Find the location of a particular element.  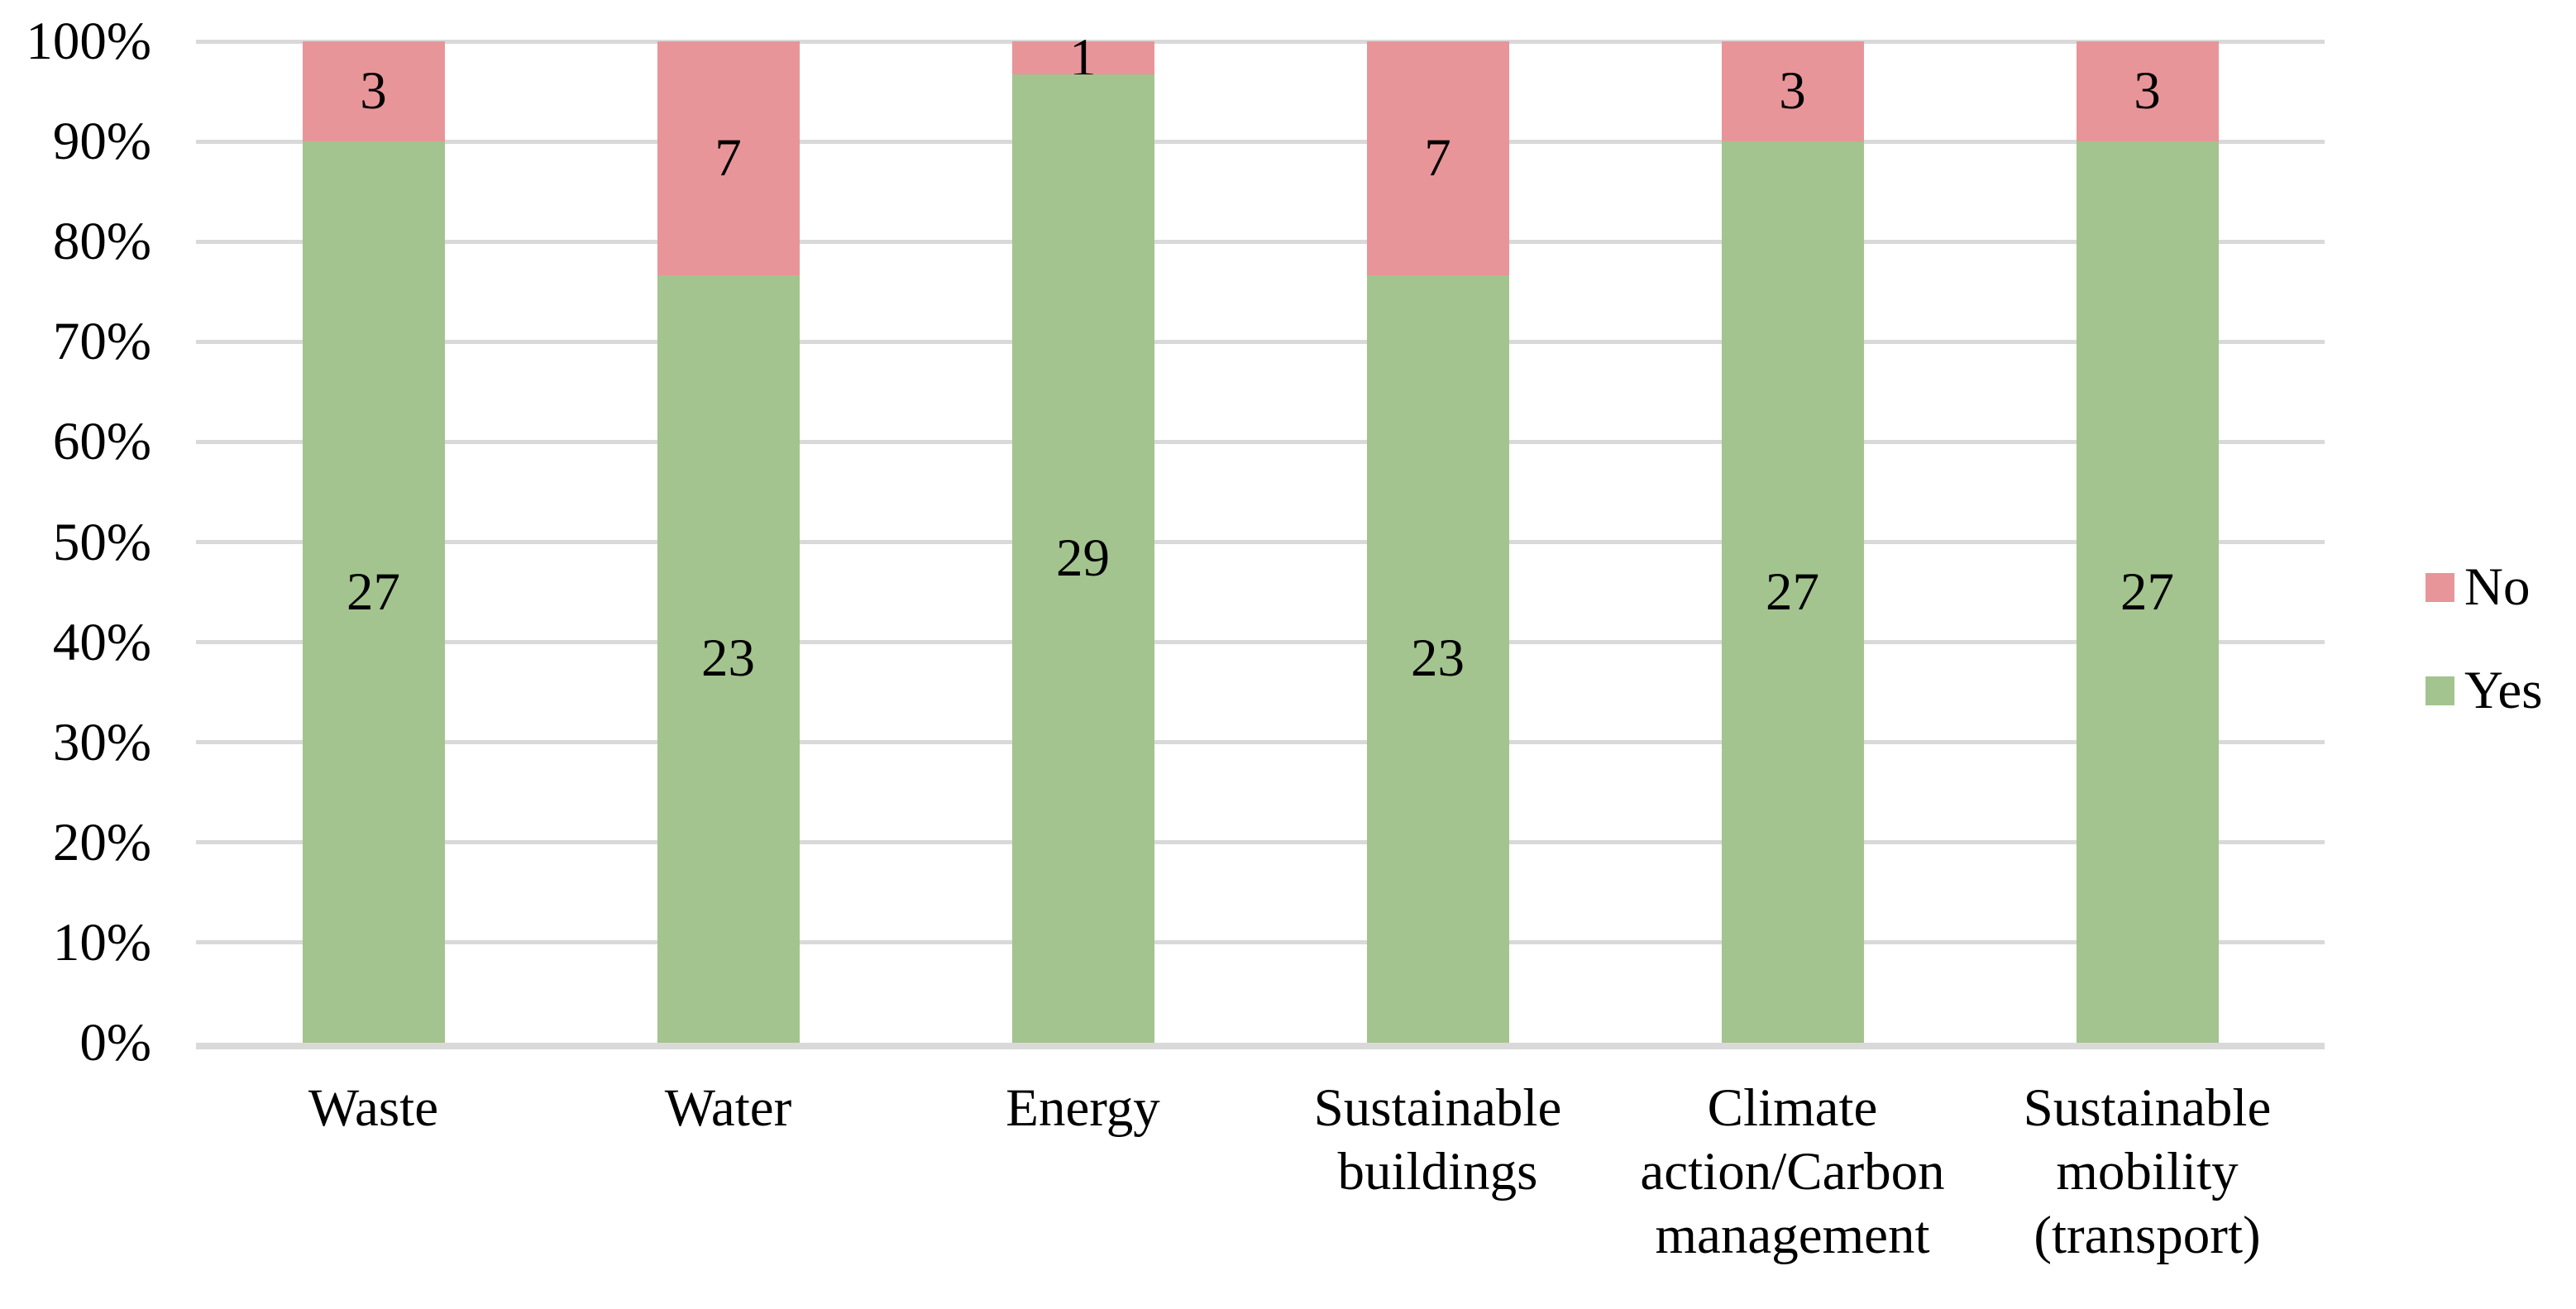

segment-yes-sustainable-buildings: 23 is located at coordinates (1437, 659).